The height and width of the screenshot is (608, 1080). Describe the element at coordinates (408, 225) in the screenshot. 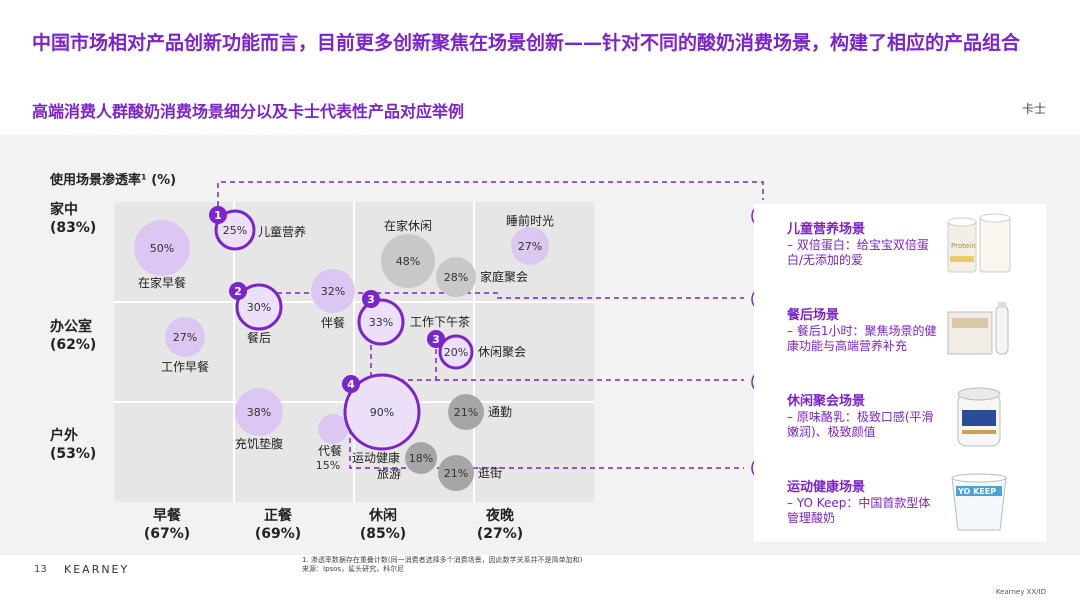

I see `bubble-label: 在家休闲` at that location.